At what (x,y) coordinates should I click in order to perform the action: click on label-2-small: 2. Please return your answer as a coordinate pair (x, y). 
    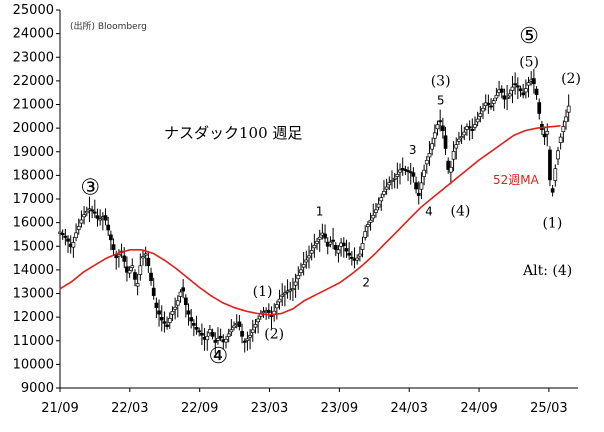
    Looking at the image, I should click on (366, 282).